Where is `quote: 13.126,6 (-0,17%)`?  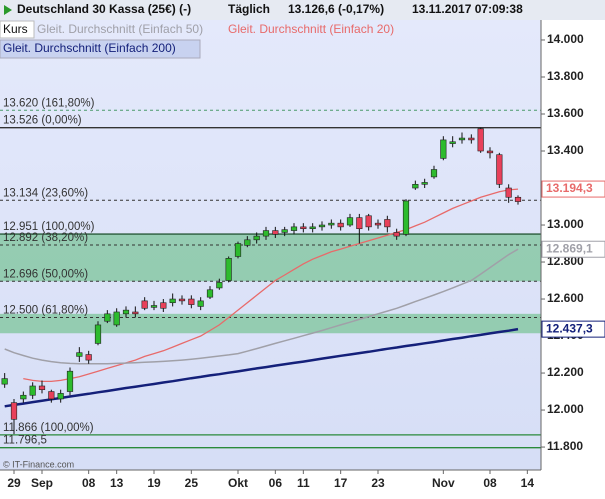 quote: 13.126,6 (-0,17%) is located at coordinates (336, 9).